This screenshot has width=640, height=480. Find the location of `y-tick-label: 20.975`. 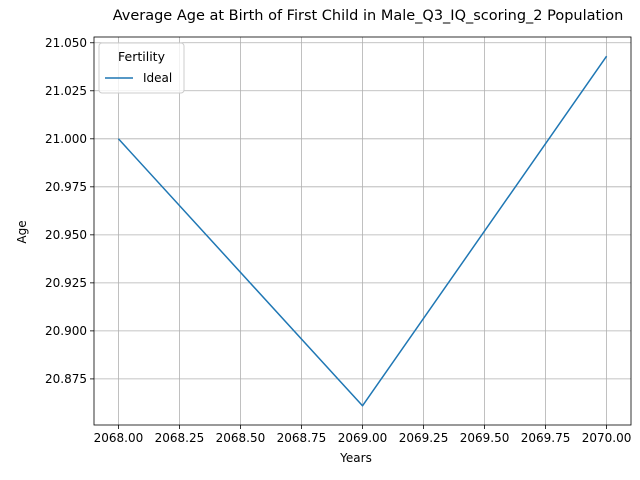

y-tick-label: 20.975 is located at coordinates (66, 187).